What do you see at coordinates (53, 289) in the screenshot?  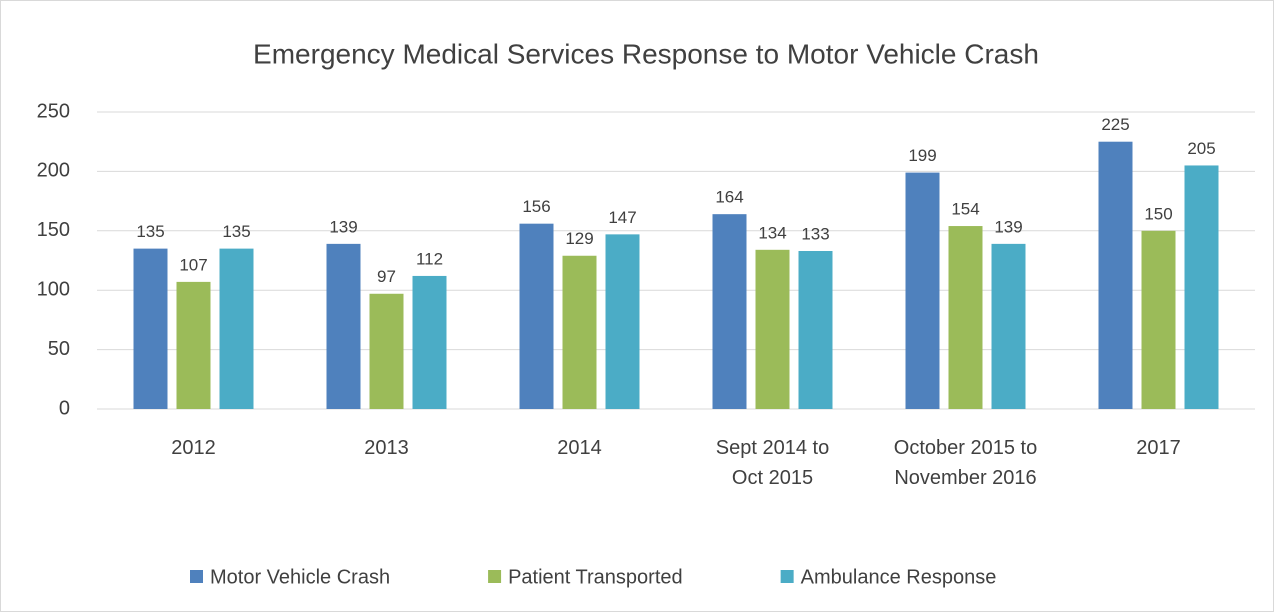 I see `y-tick-label: 100` at bounding box center [53, 289].